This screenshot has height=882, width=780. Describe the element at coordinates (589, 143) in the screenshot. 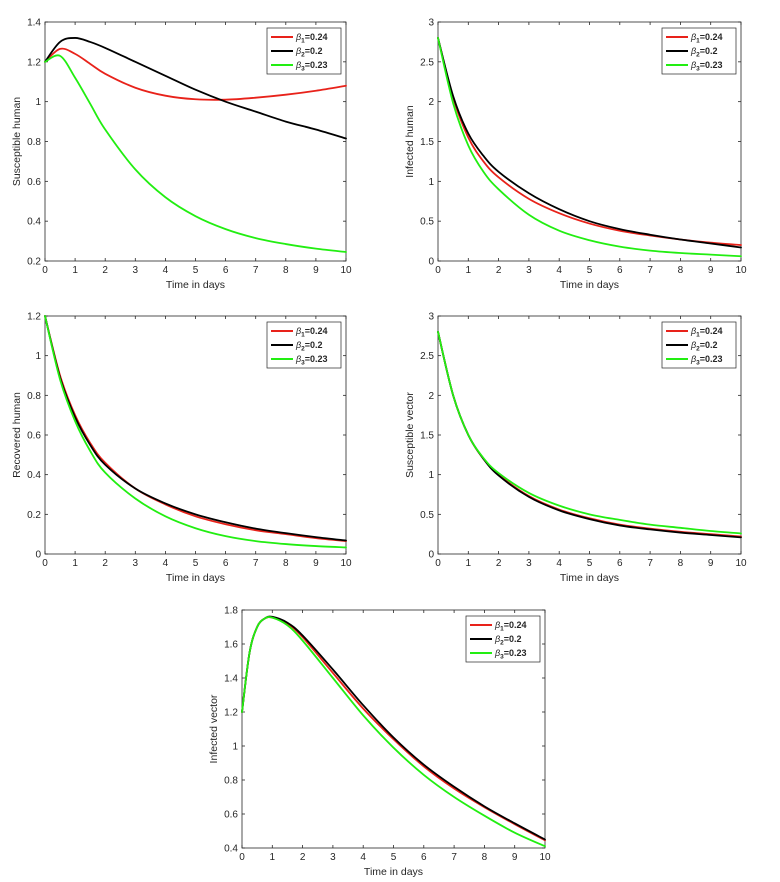

I see `series-line-beta2` at that location.